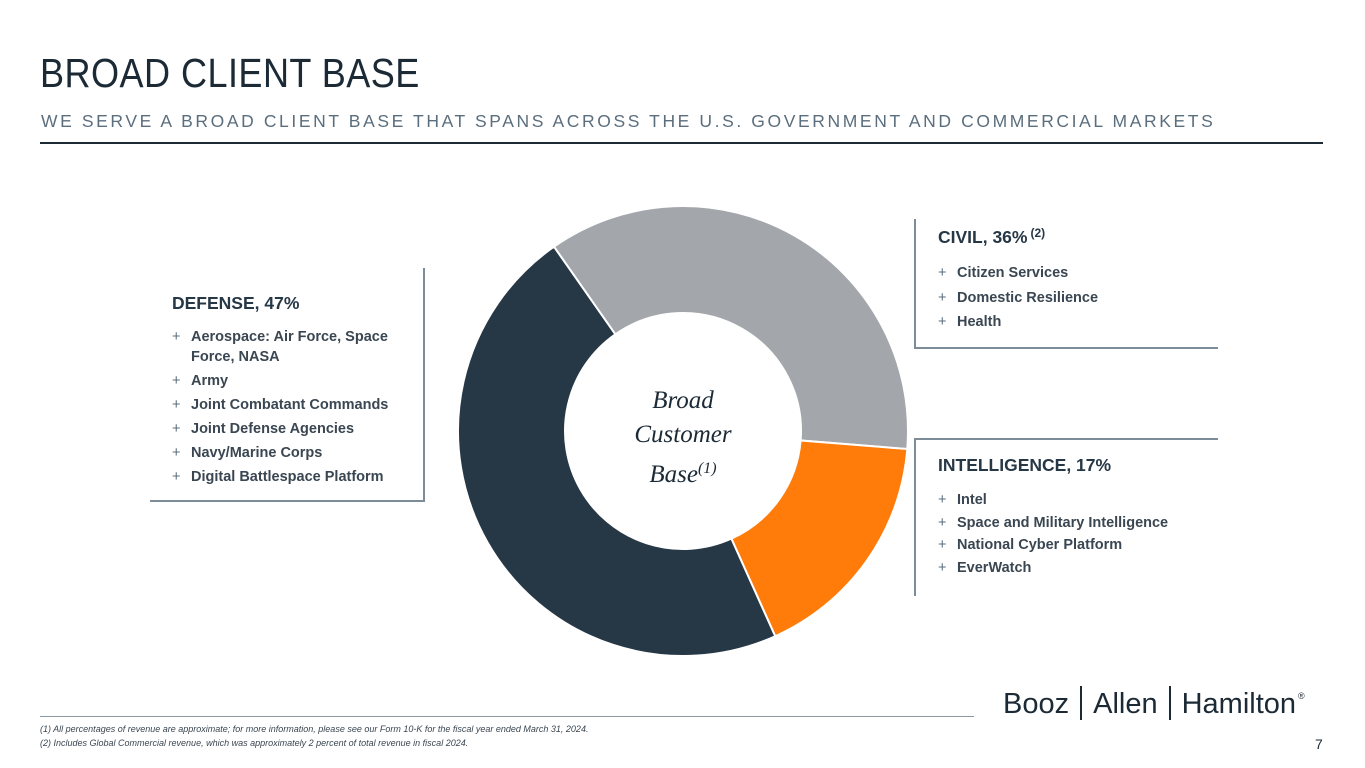 The width and height of the screenshot is (1365, 768). I want to click on list-item: + EverWatch, so click(985, 568).